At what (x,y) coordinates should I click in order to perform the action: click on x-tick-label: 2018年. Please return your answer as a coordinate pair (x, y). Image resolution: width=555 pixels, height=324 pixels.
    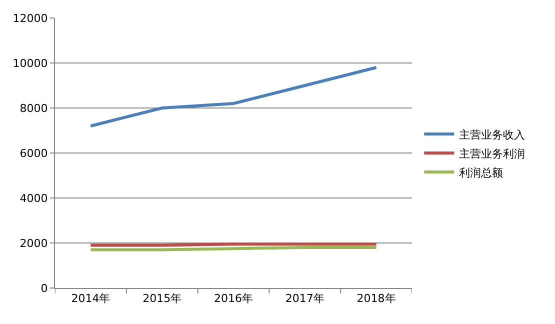
    Looking at the image, I should click on (376, 299).